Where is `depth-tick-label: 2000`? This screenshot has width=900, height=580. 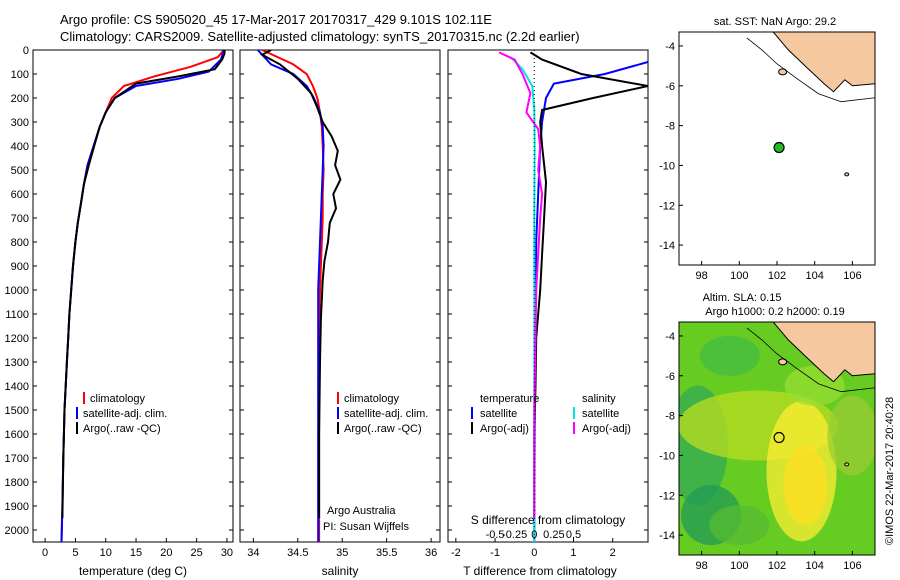 depth-tick-label: 2000 is located at coordinates (17, 531).